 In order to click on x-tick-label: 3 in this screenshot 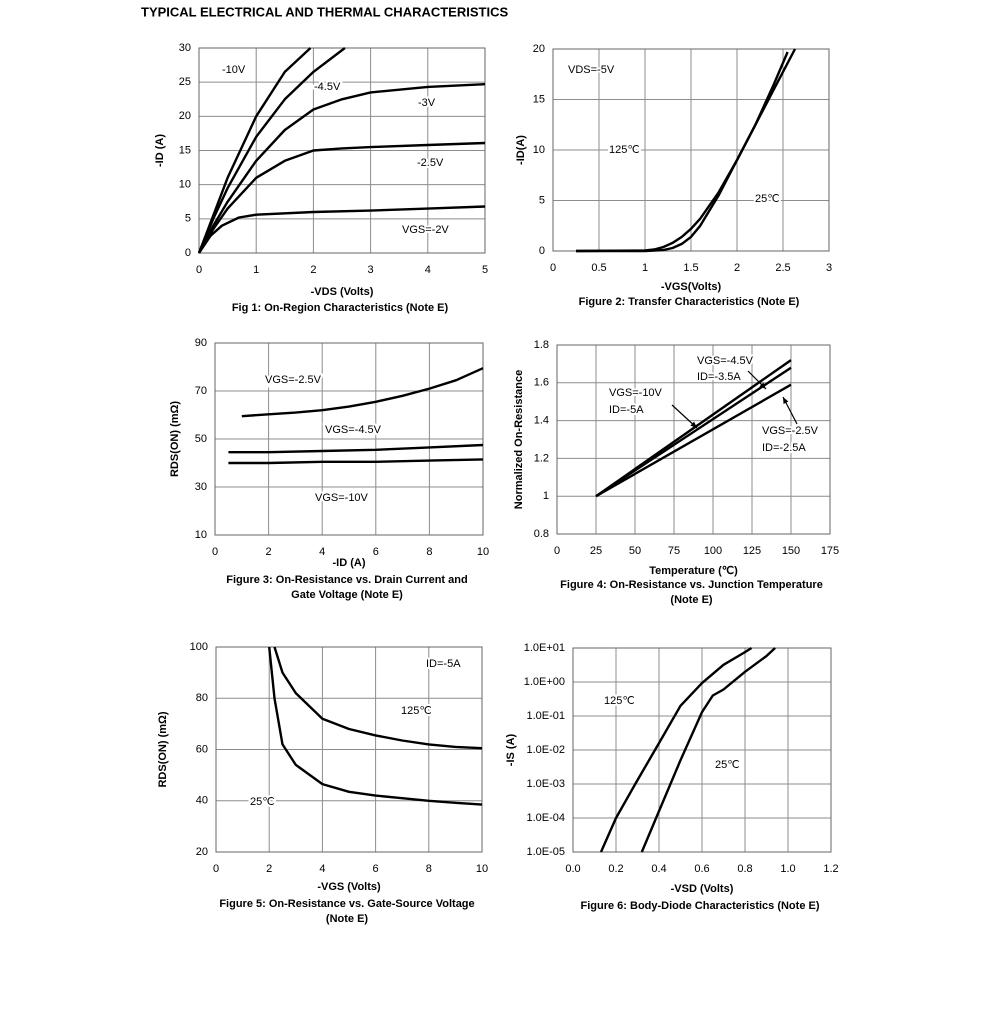, I will do `click(371, 270)`.